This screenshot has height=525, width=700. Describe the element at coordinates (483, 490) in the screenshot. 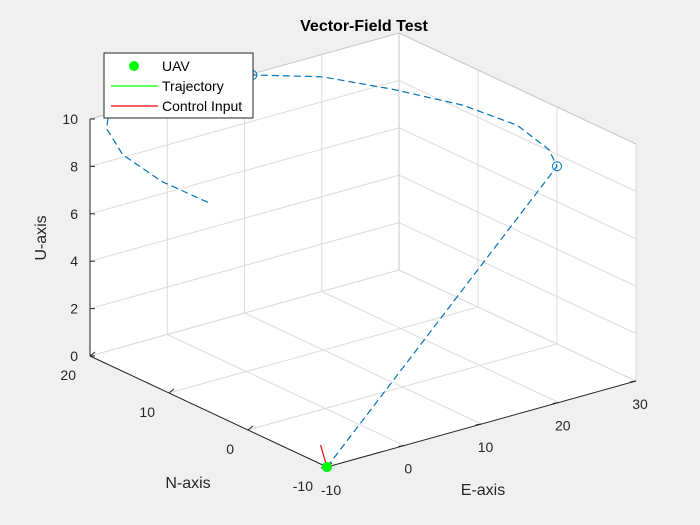

I see `x-axis-label: E-axis` at that location.